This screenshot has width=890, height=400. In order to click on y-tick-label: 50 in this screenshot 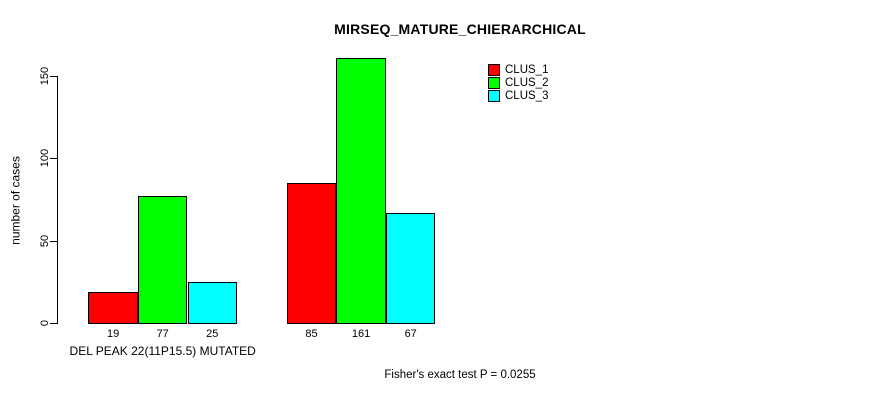, I will do `click(45, 240)`.